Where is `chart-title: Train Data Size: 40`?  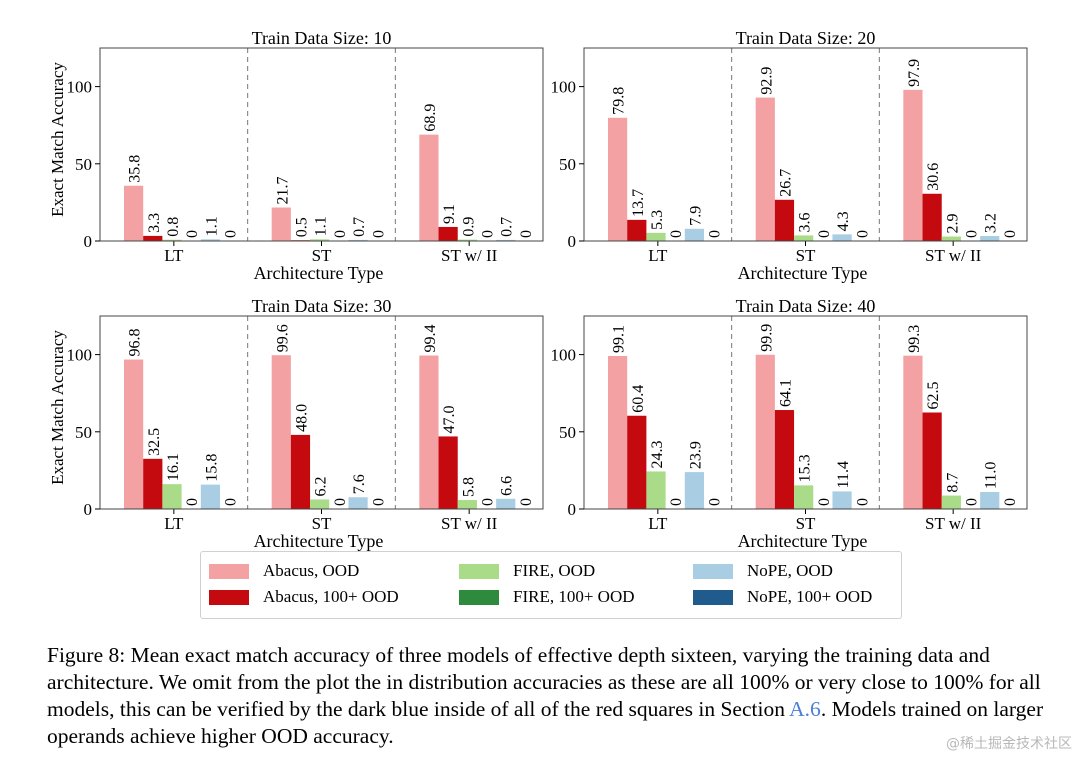 chart-title: Train Data Size: 40 is located at coordinates (806, 306).